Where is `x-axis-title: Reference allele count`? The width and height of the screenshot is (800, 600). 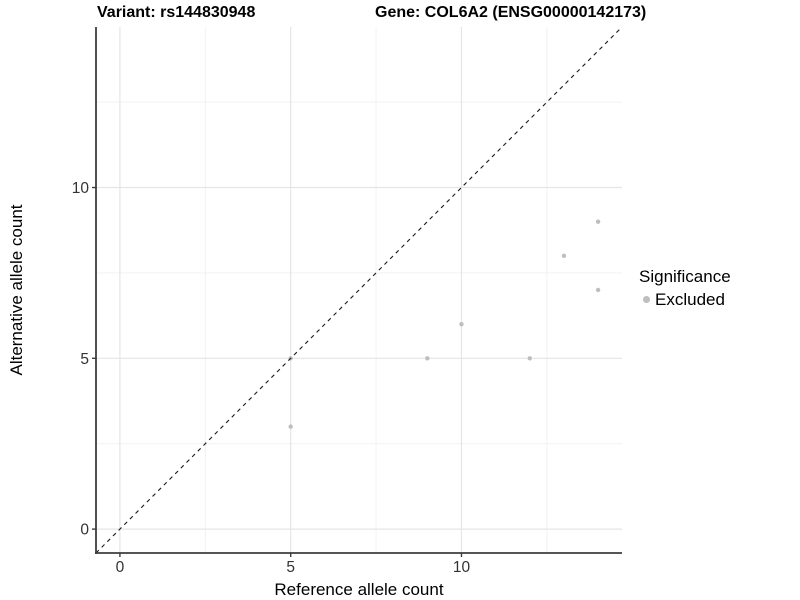 x-axis-title: Reference allele count is located at coordinates (359, 589).